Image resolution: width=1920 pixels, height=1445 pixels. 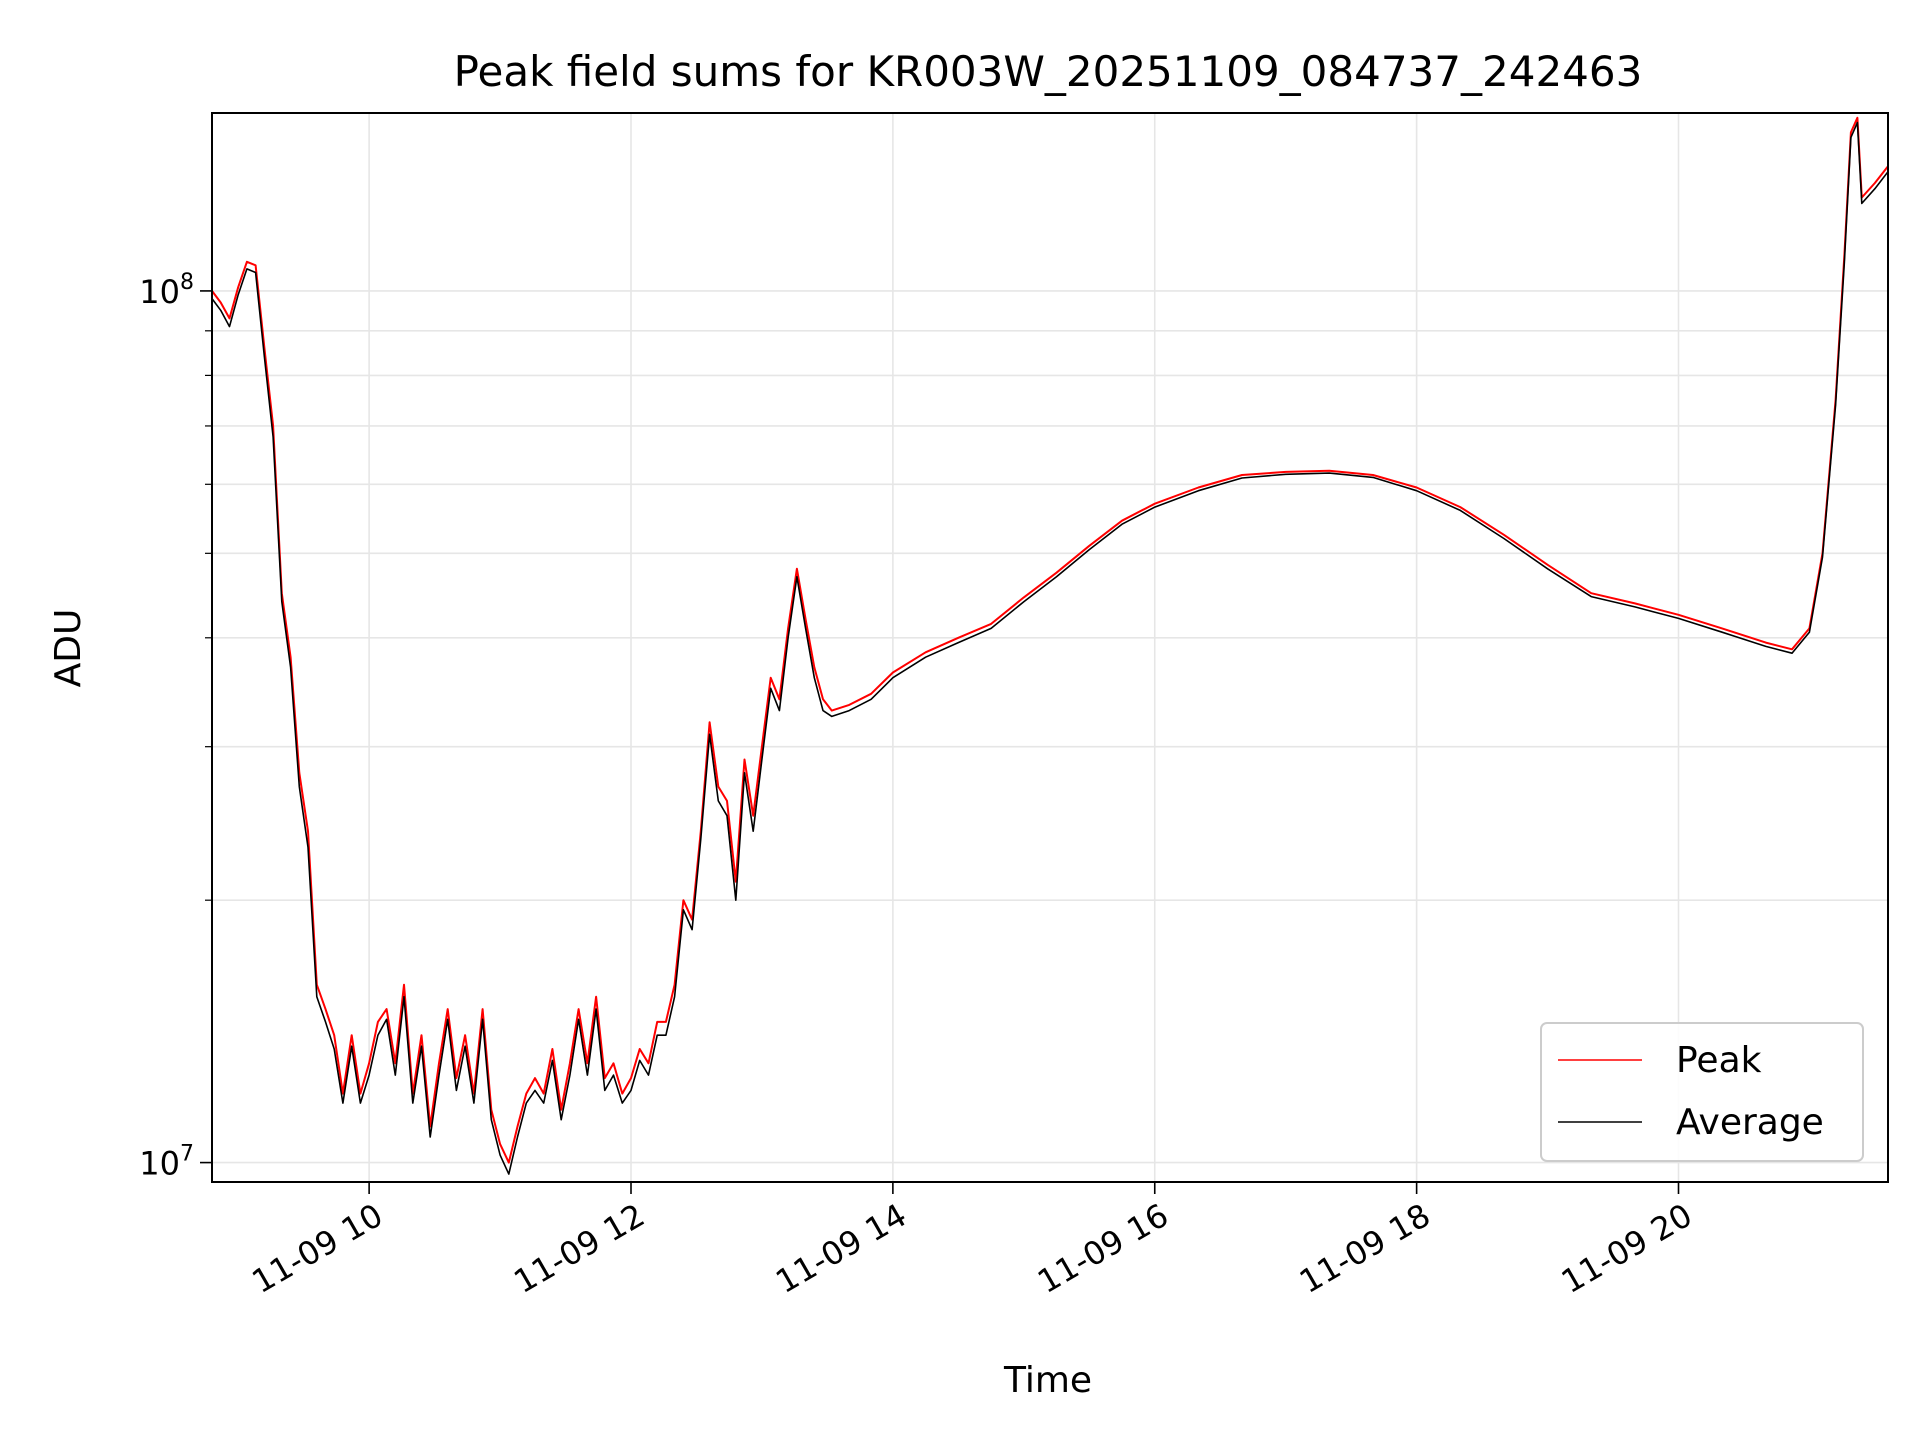 I want to click on y-tick-label: 10⁷, so click(x=166, y=1162).